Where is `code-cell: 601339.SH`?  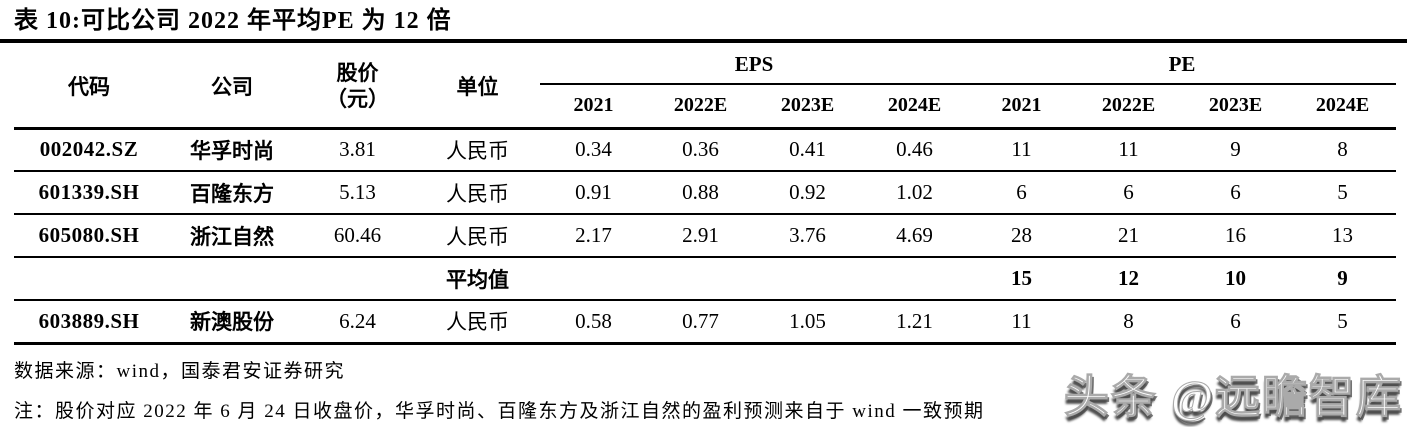
code-cell: 601339.SH is located at coordinates (89, 193).